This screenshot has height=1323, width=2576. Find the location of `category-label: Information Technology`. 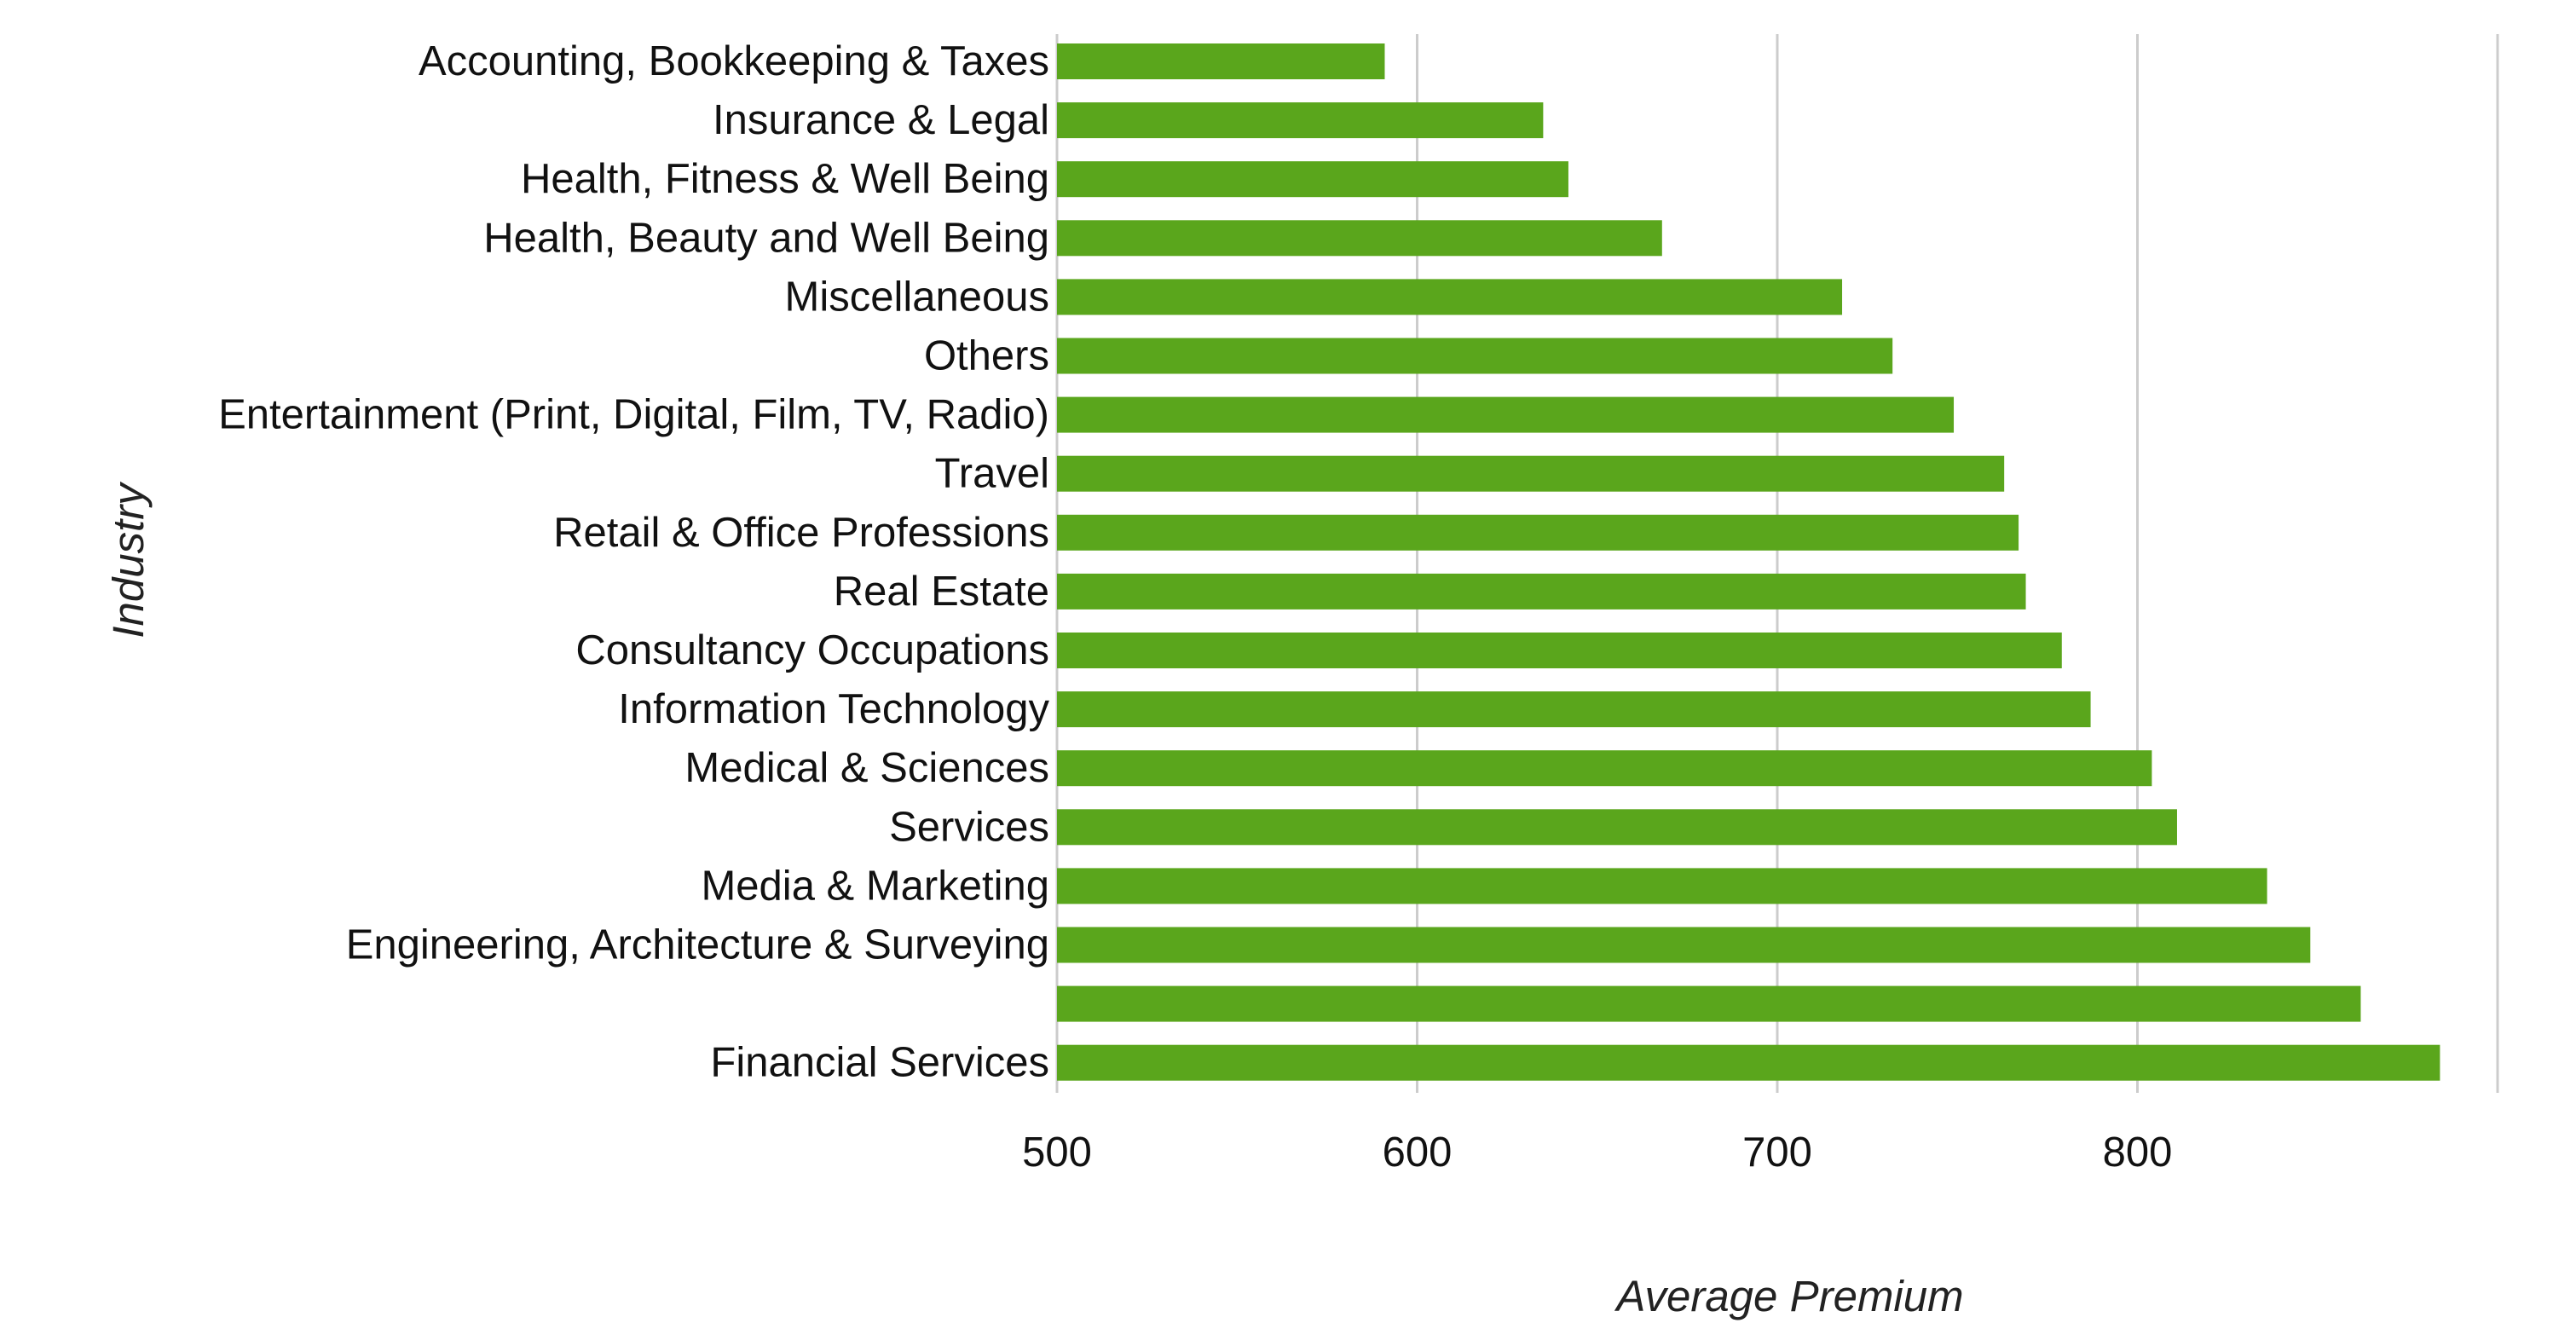

category-label: Information Technology is located at coordinates (833, 709).